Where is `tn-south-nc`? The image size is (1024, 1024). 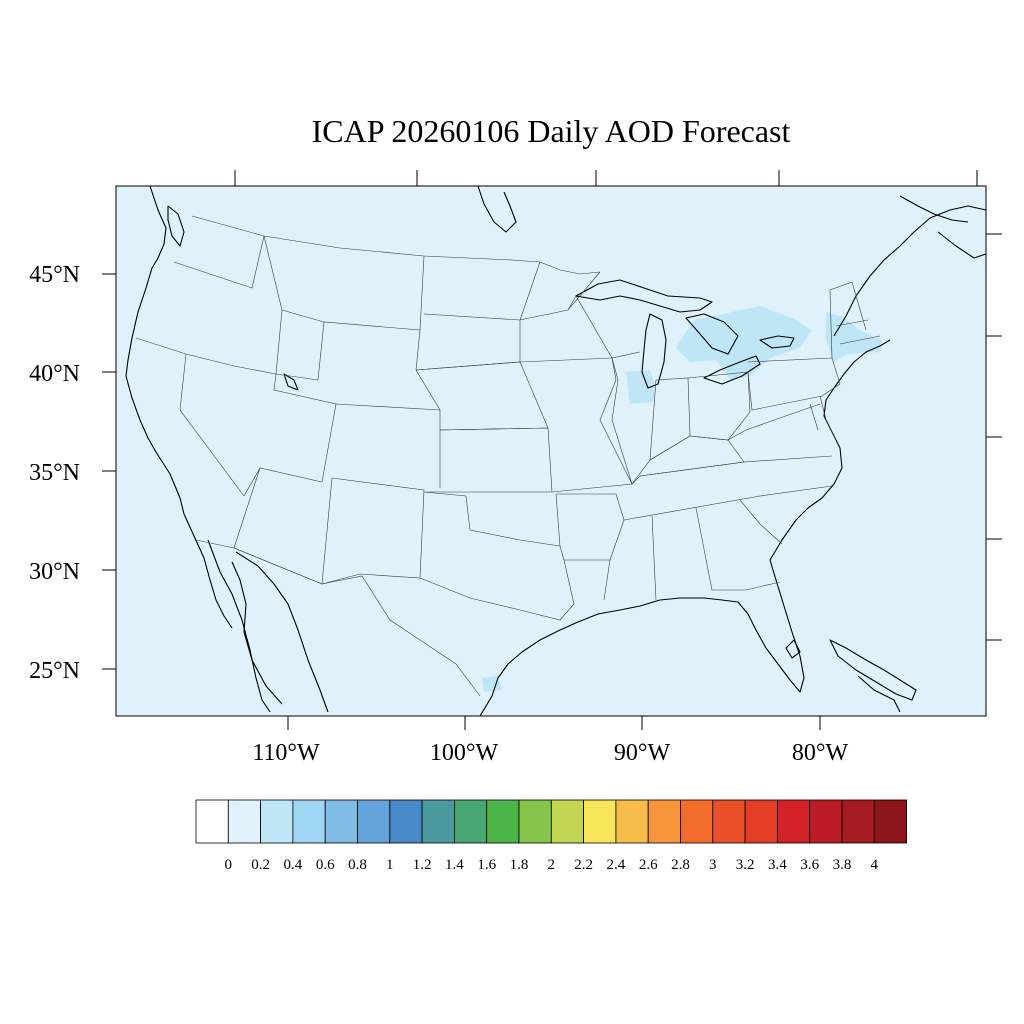 tn-south-nc is located at coordinates (728, 503).